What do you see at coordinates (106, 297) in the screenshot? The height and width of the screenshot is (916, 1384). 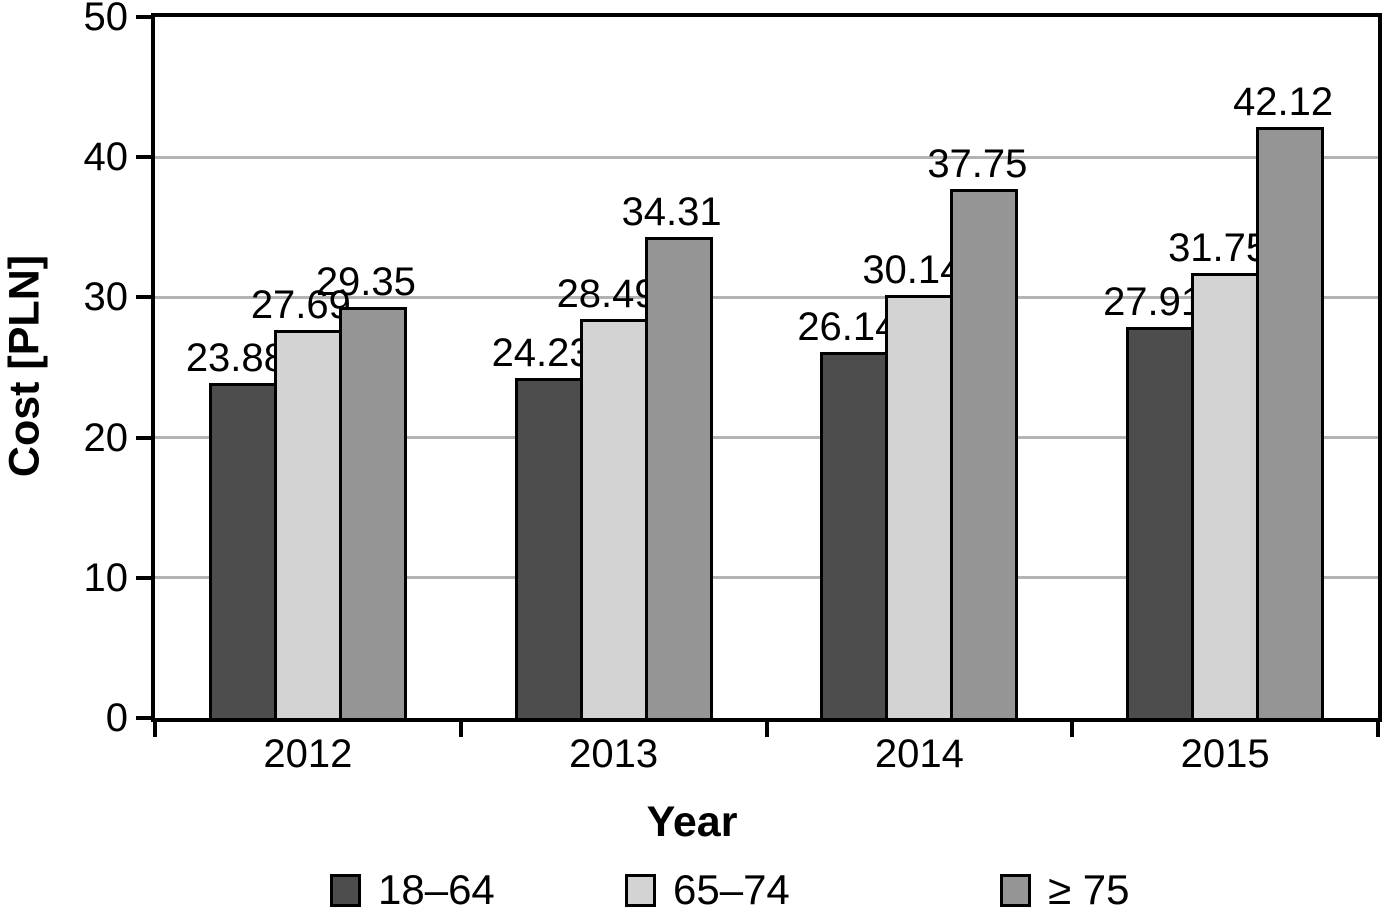 I see `y-tick-label-30: 30` at bounding box center [106, 297].